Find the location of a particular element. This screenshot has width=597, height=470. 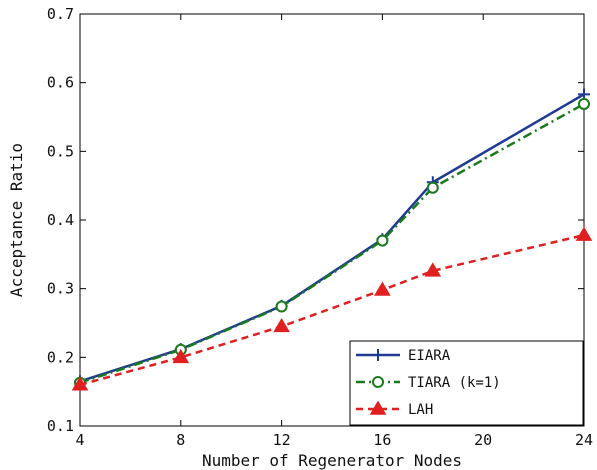

y-tick-label: 0.4 is located at coordinates (60, 220).